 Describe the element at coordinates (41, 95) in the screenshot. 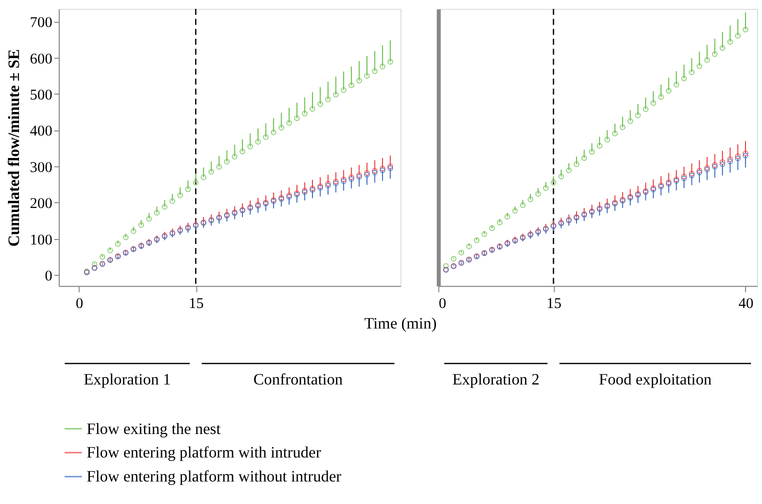

I see `y-tick-label: 500` at that location.